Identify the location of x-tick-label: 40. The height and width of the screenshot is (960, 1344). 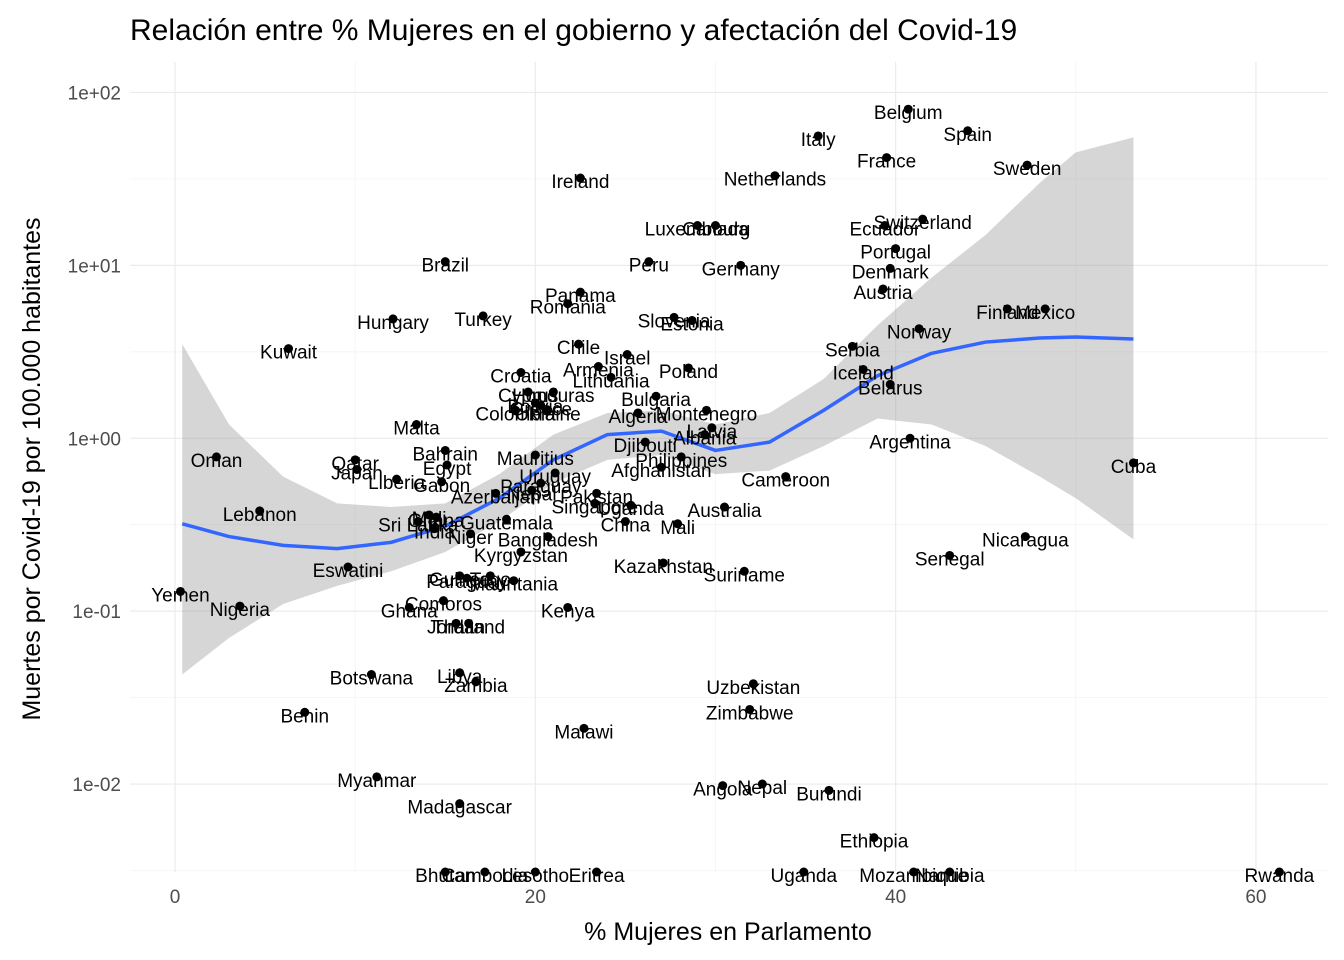
(895, 897).